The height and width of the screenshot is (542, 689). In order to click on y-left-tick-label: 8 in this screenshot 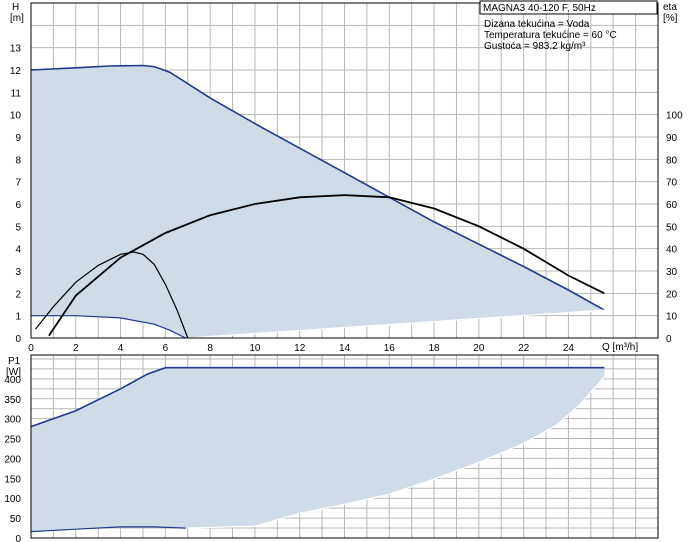, I will do `click(18, 160)`.